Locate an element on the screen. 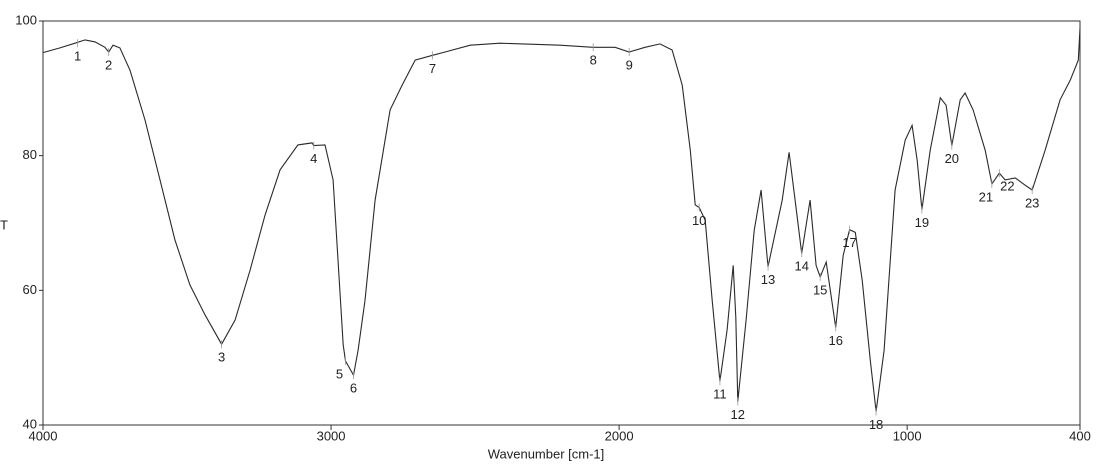  peak-label: 11 is located at coordinates (720, 394).